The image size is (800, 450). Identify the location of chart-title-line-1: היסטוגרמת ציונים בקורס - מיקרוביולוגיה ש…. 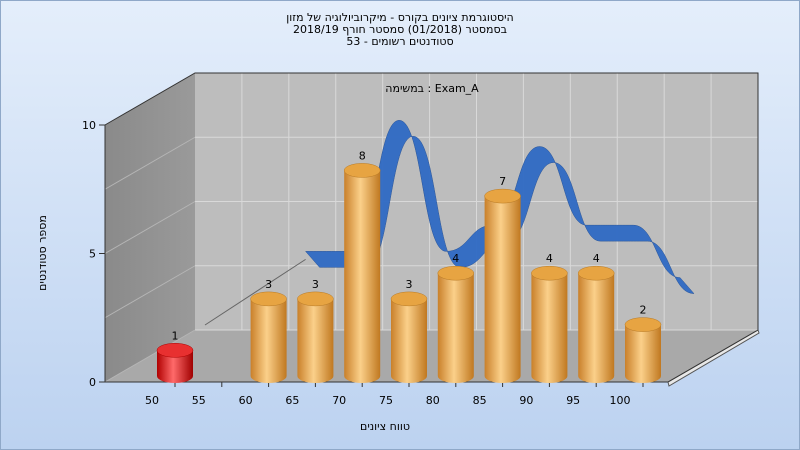
(400, 17).